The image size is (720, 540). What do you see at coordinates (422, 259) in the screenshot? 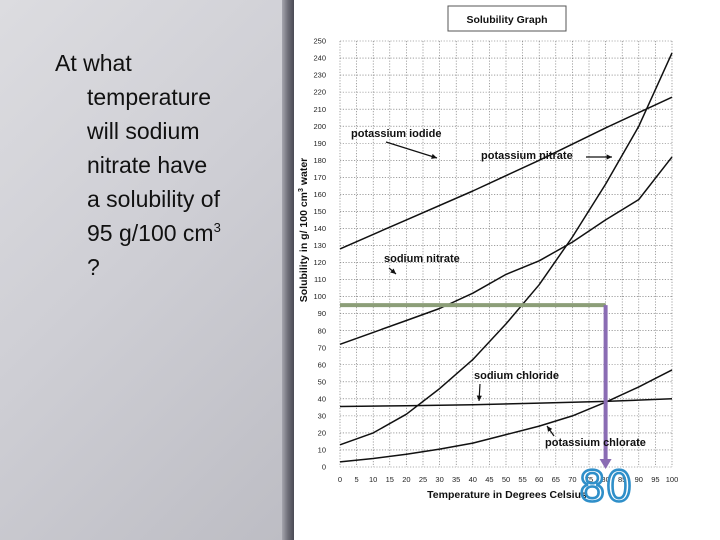
I see `curve-label-2: sodium nitrate` at bounding box center [422, 259].